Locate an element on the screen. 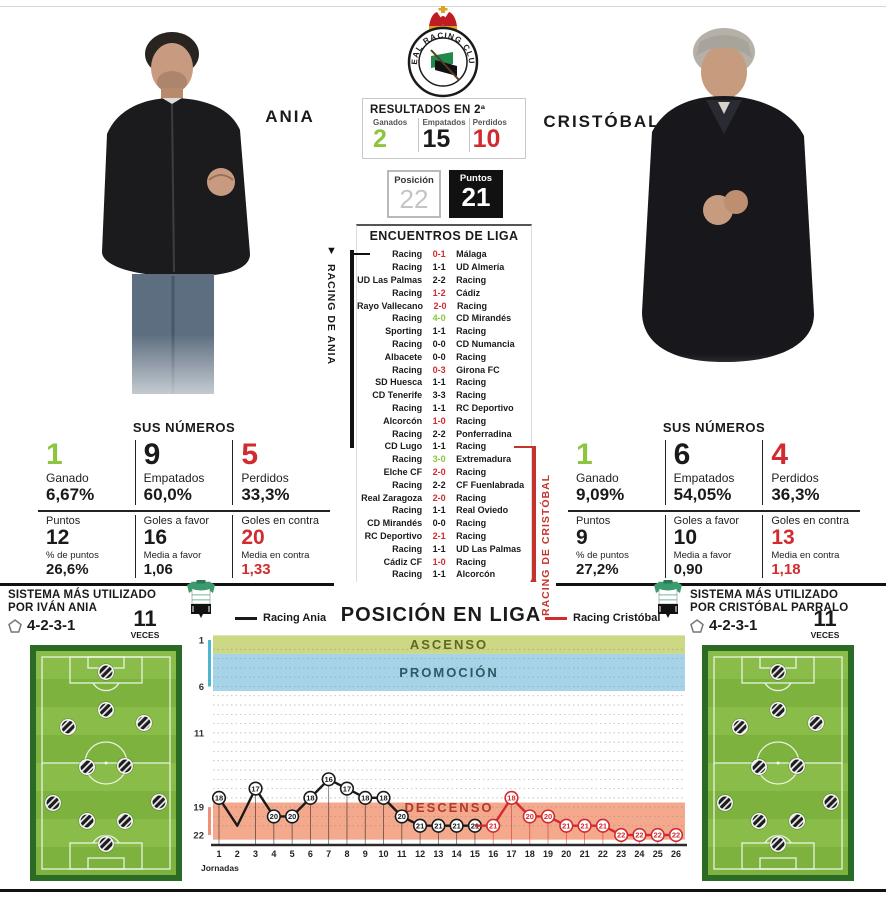 Image resolution: width=886 pixels, height=900 pixels. system-header-ania: SISTEMA MÁS UTILIZADO POR IVÁN ANIA is located at coordinates (94, 602).